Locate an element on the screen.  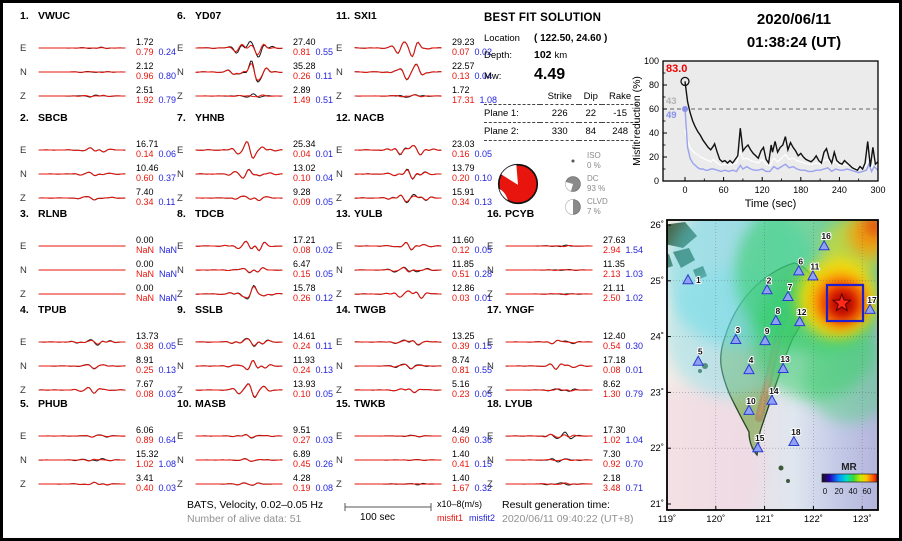
peak-amplitude-value: 17.21 is located at coordinates (304, 240).